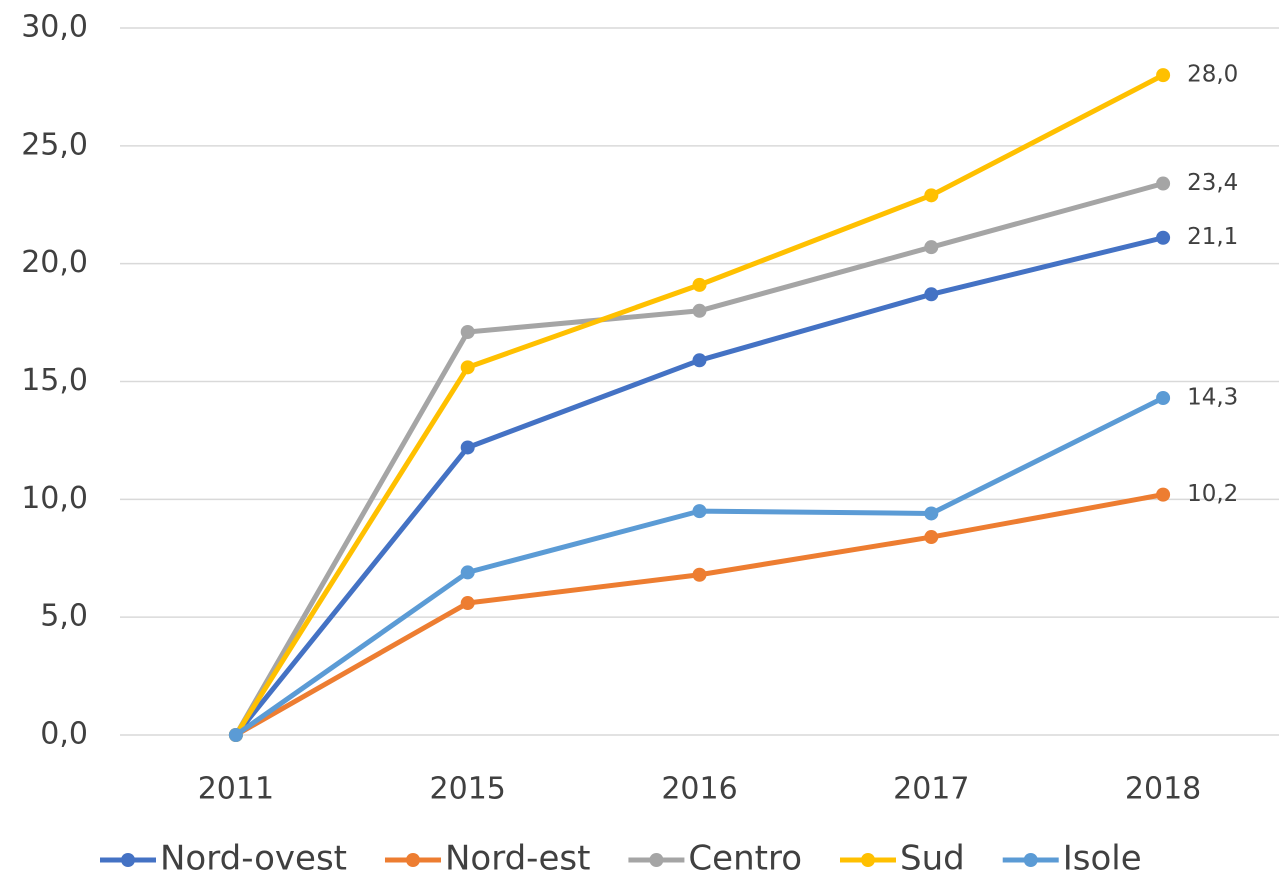 The width and height of the screenshot is (1279, 880). Describe the element at coordinates (932, 859) in the screenshot. I see `legend-label: Sud` at that location.